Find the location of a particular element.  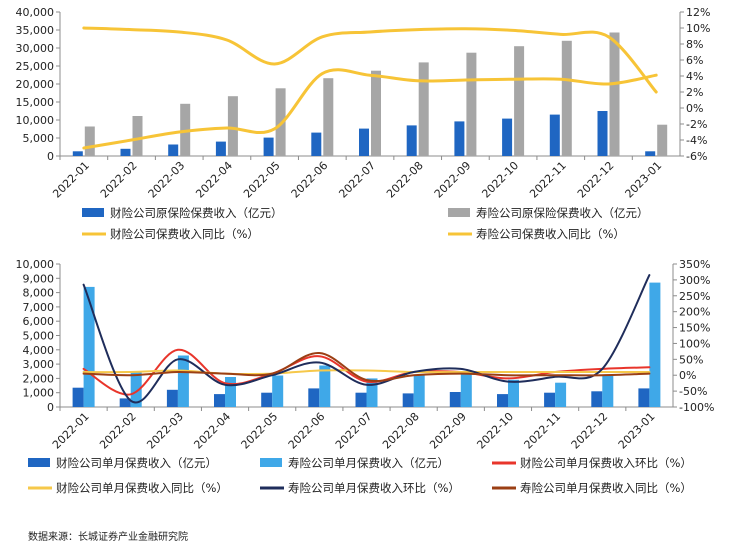

right-tick-label: 6% is located at coordinates (694, 60).